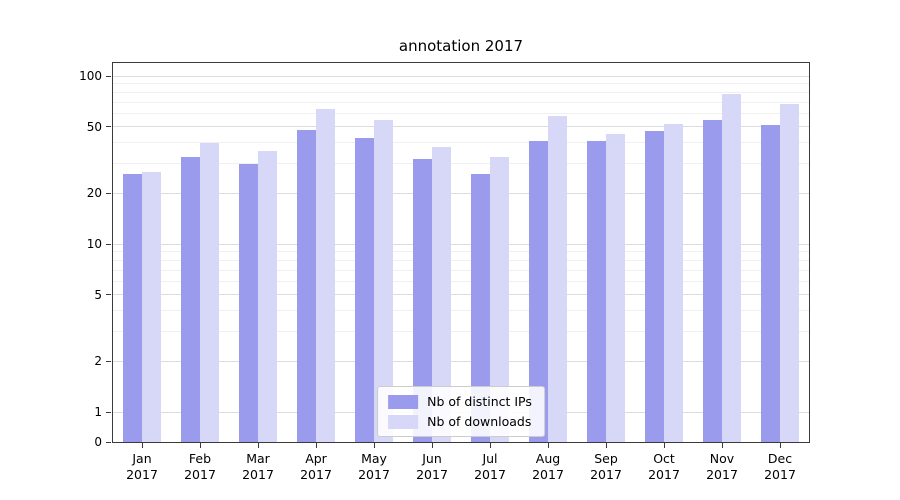  I want to click on y-axis-tick-label: 10, so click(94, 244).